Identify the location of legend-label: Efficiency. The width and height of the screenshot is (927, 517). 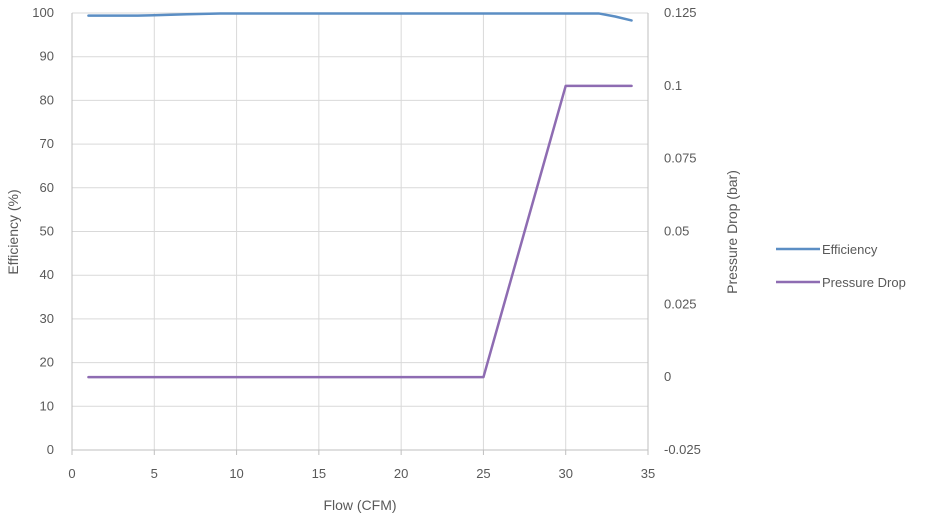
(850, 249).